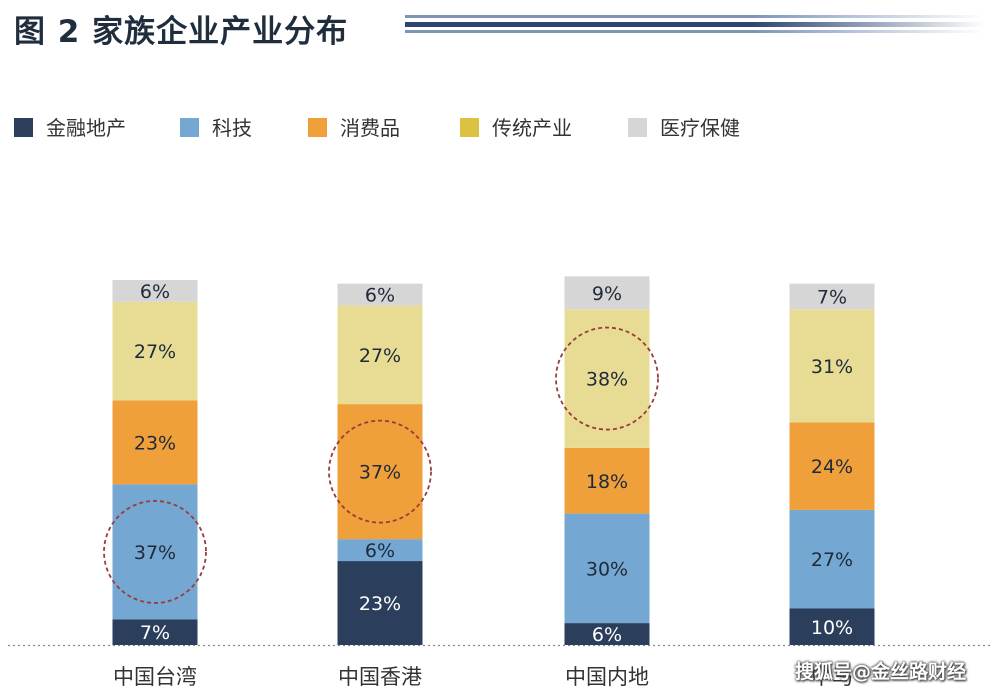 This screenshot has width=1000, height=691. I want to click on data-label-consumer-2: 18%, so click(607, 482).